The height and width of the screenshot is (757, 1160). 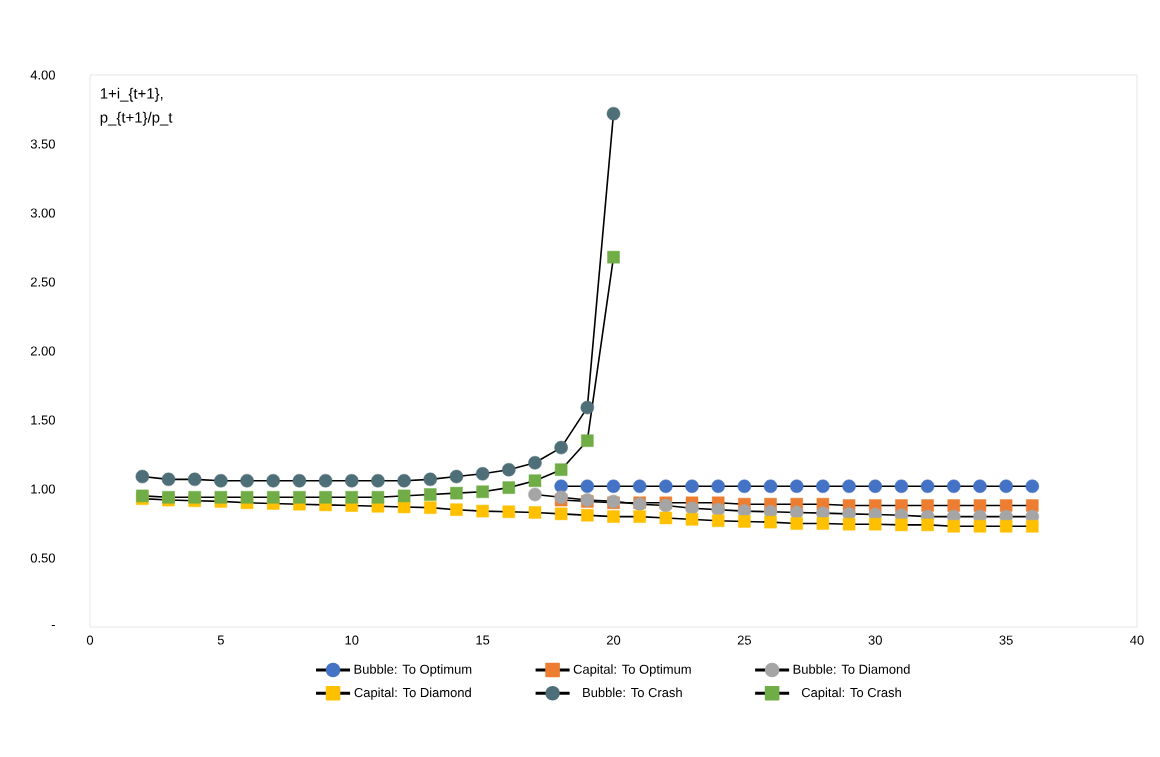 What do you see at coordinates (483, 640) in the screenshot?
I see `x-tick-label: 15` at bounding box center [483, 640].